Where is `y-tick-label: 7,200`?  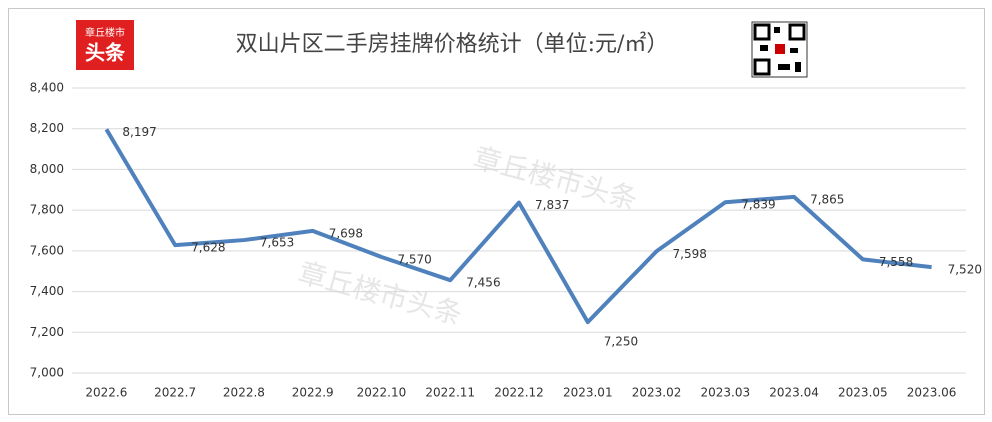
y-tick-label: 7,200 is located at coordinates (47, 332).